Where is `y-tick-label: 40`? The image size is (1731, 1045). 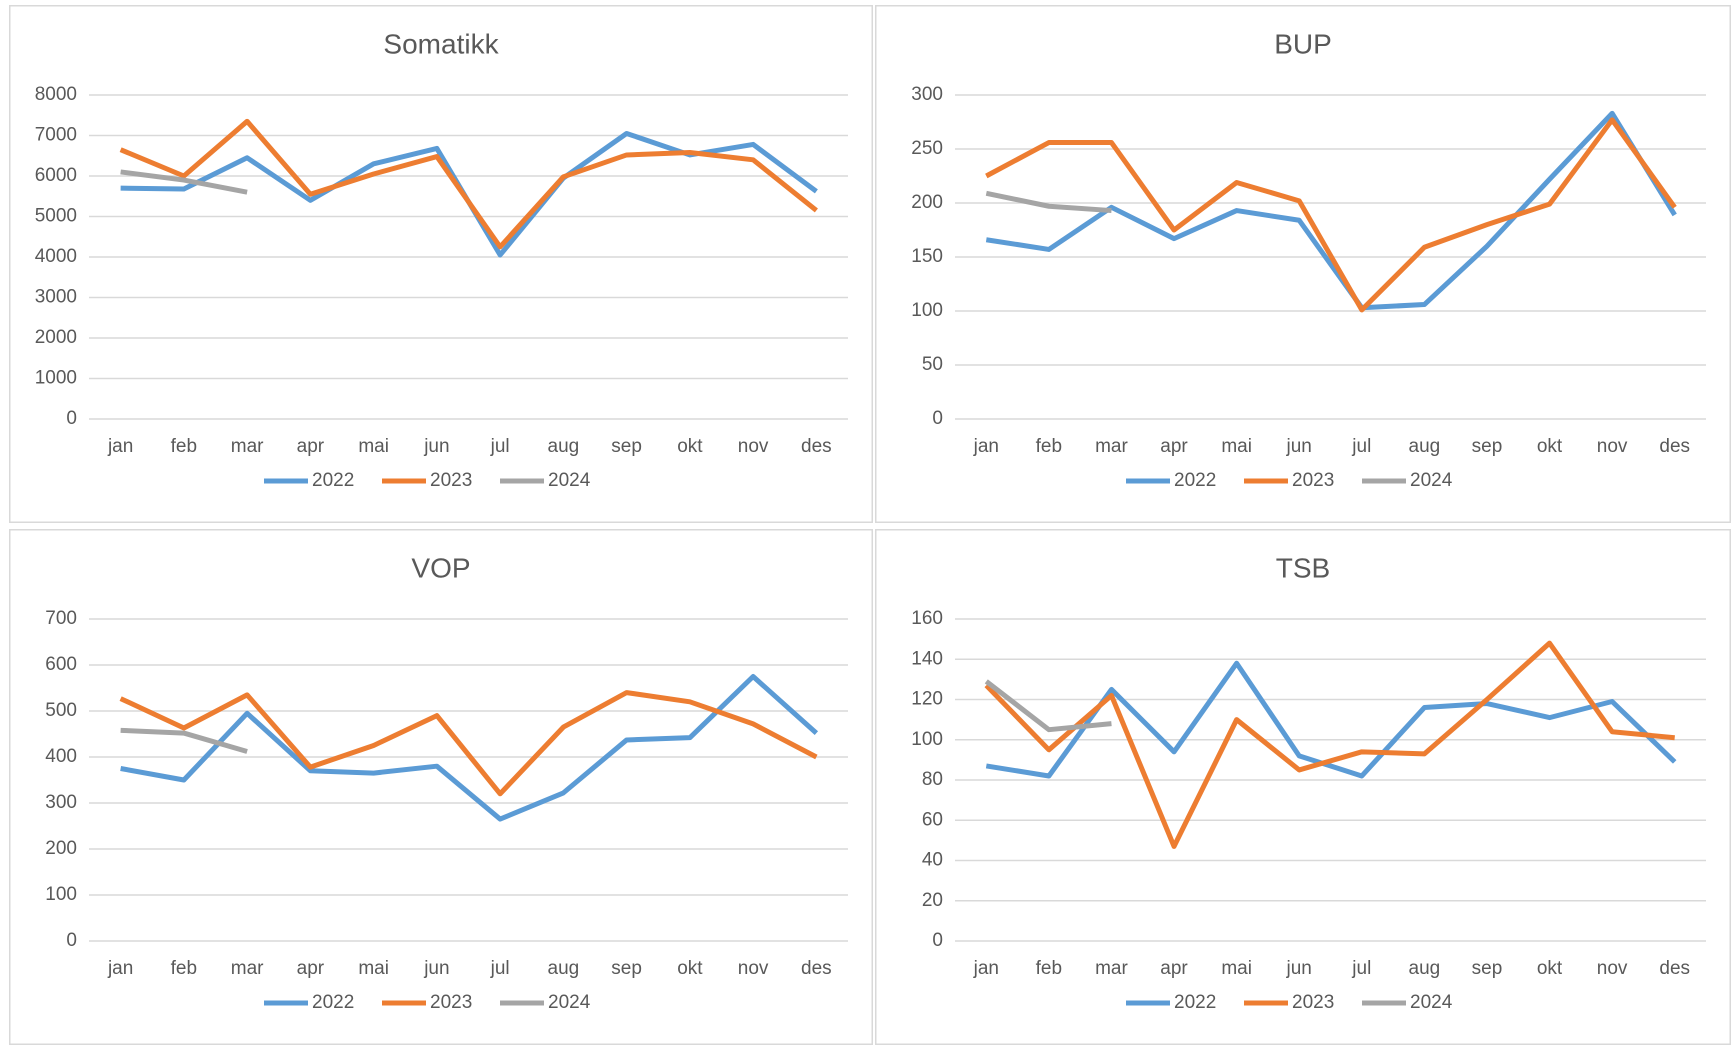 y-tick-label: 40 is located at coordinates (932, 860).